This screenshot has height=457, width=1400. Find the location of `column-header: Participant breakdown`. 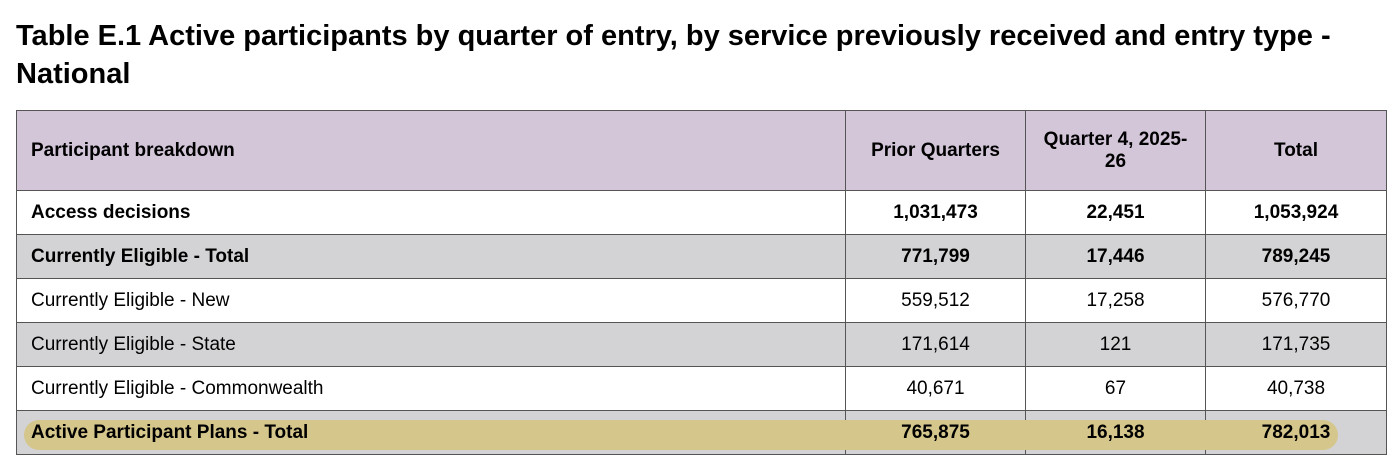

column-header: Participant breakdown is located at coordinates (431, 150).